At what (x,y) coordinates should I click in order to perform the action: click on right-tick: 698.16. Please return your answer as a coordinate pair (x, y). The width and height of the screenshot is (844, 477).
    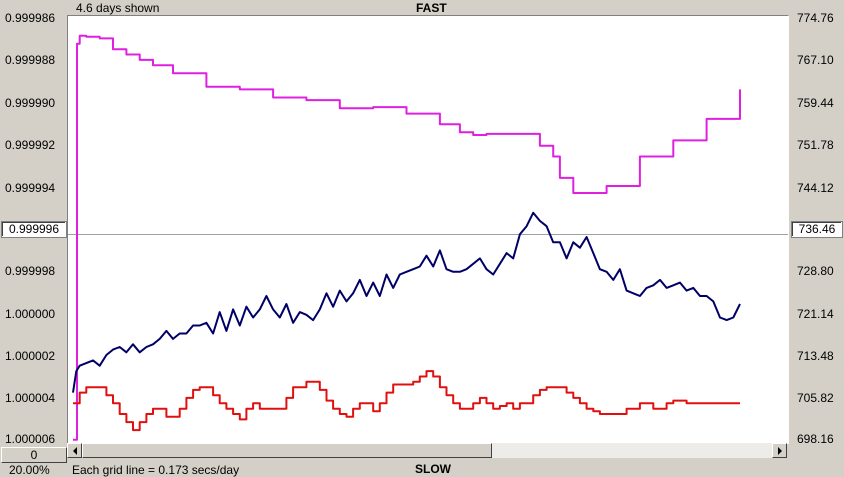
    Looking at the image, I should click on (815, 439).